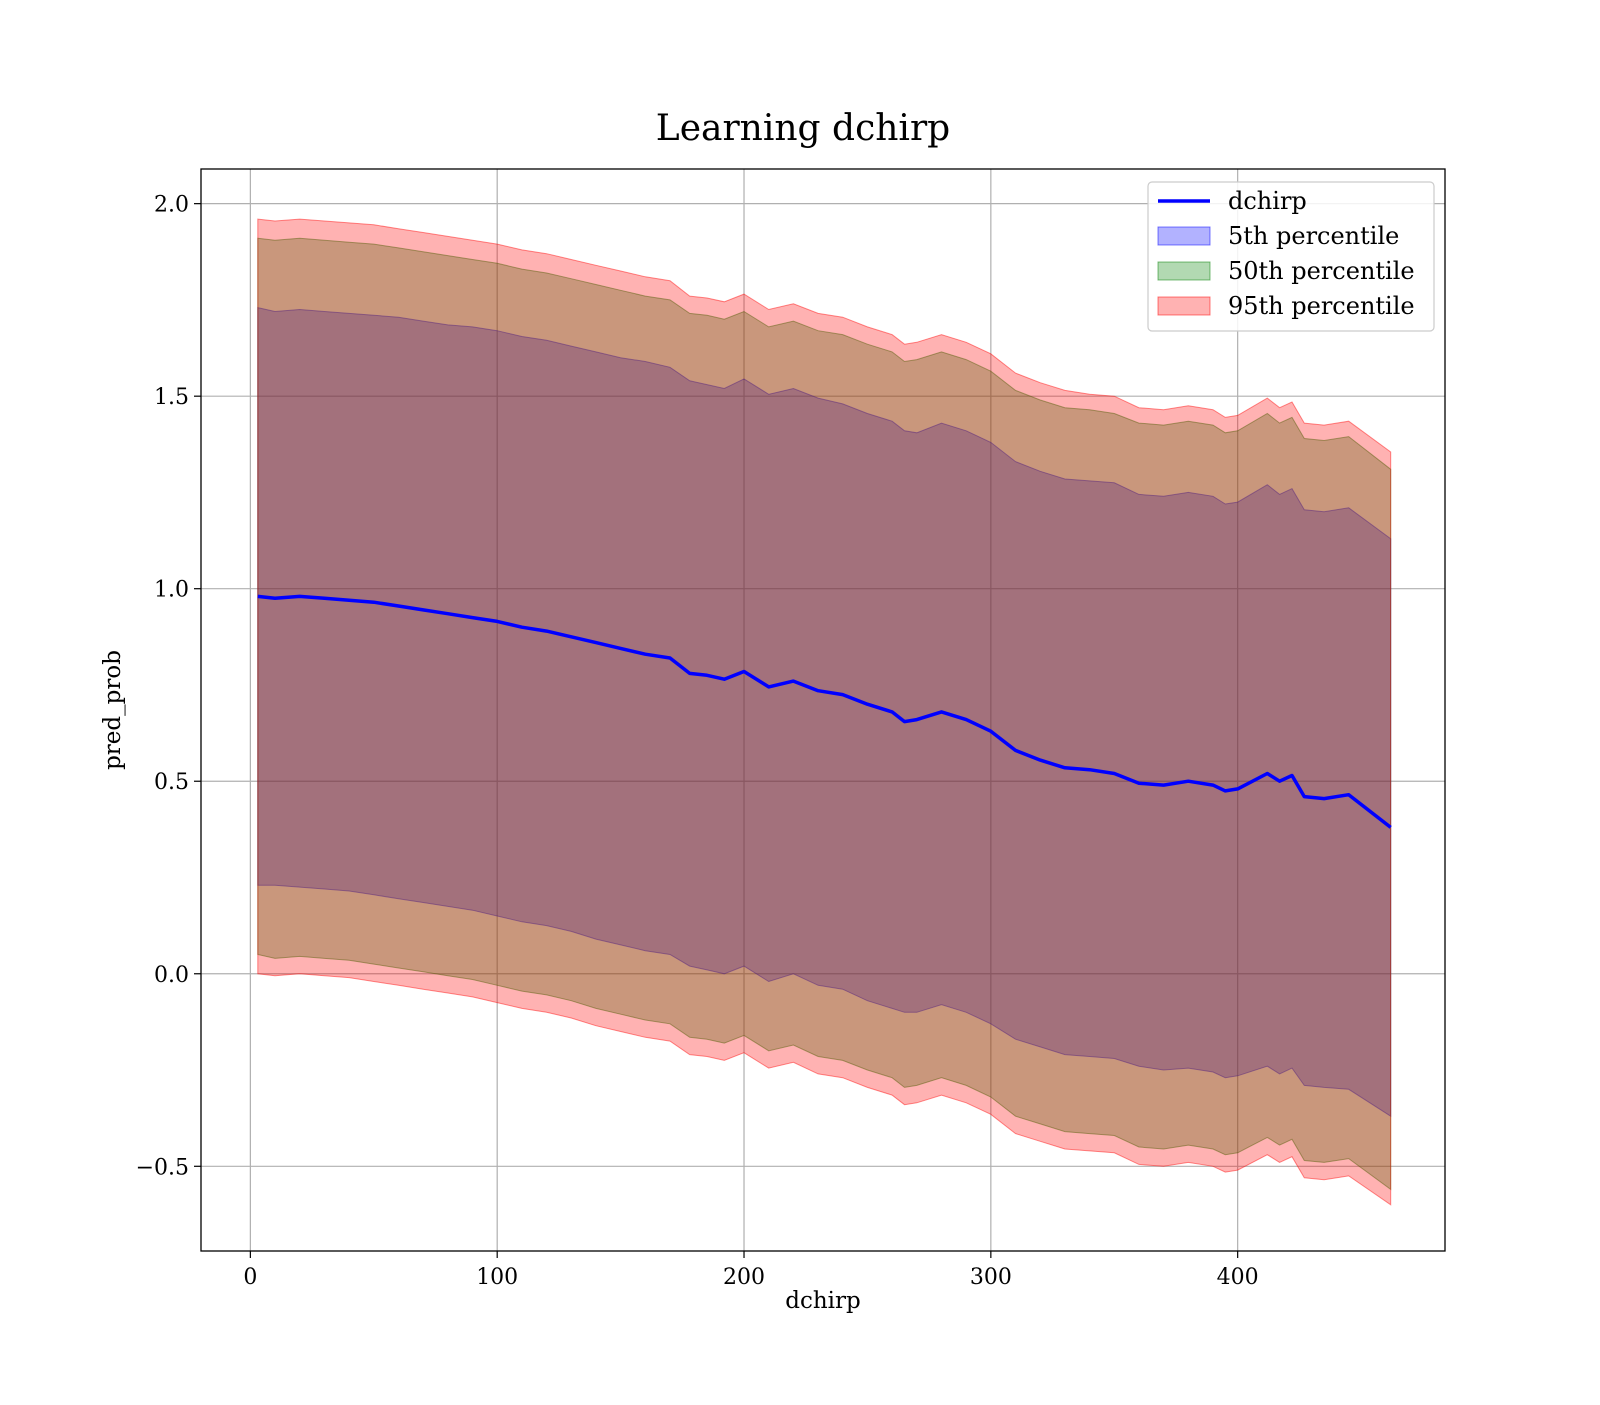  I want to click on x-tick-label: 100, so click(497, 1277).